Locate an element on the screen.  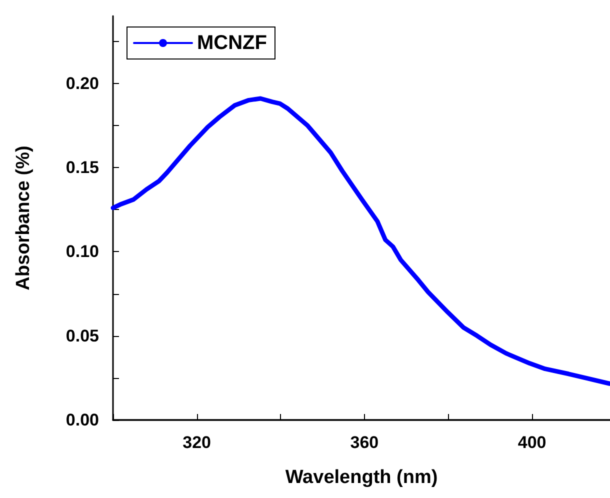
x-tick-label: 400 is located at coordinates (532, 442).